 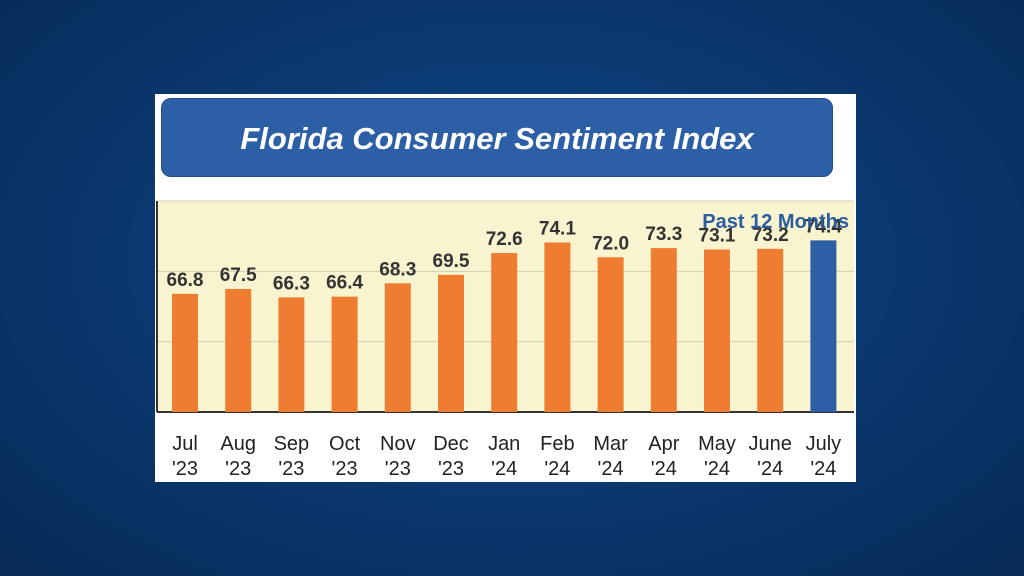 I want to click on x-tick-label-month: Oct, so click(x=345, y=444).